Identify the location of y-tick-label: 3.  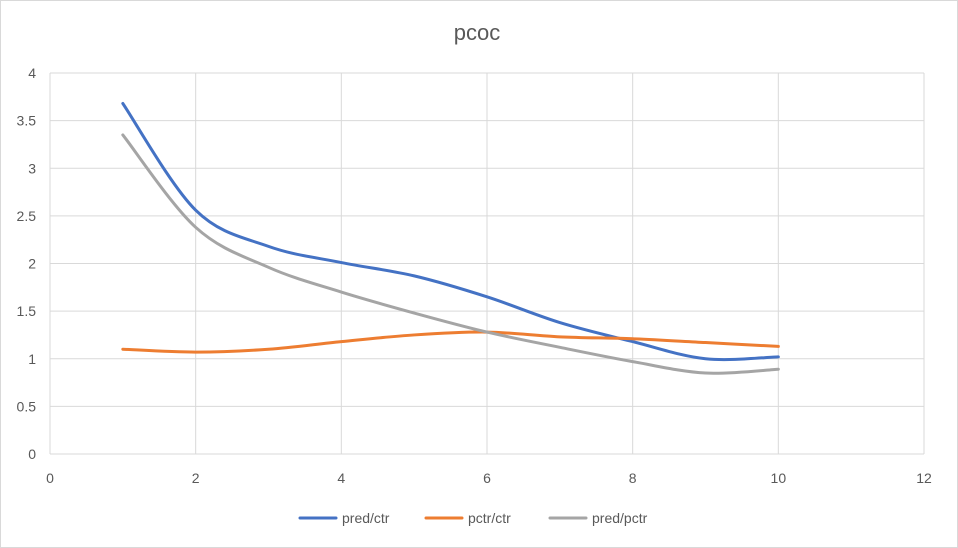
(32, 168).